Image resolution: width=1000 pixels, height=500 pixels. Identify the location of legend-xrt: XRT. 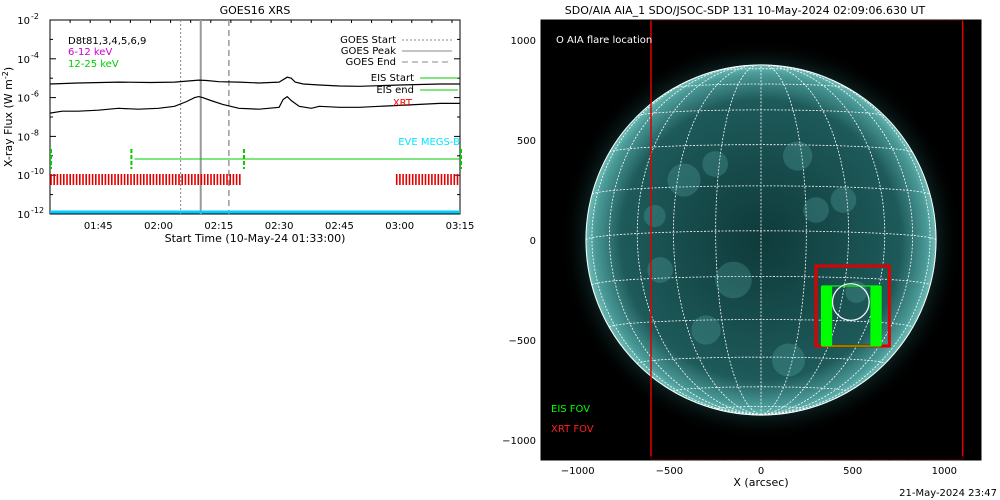
(403, 103).